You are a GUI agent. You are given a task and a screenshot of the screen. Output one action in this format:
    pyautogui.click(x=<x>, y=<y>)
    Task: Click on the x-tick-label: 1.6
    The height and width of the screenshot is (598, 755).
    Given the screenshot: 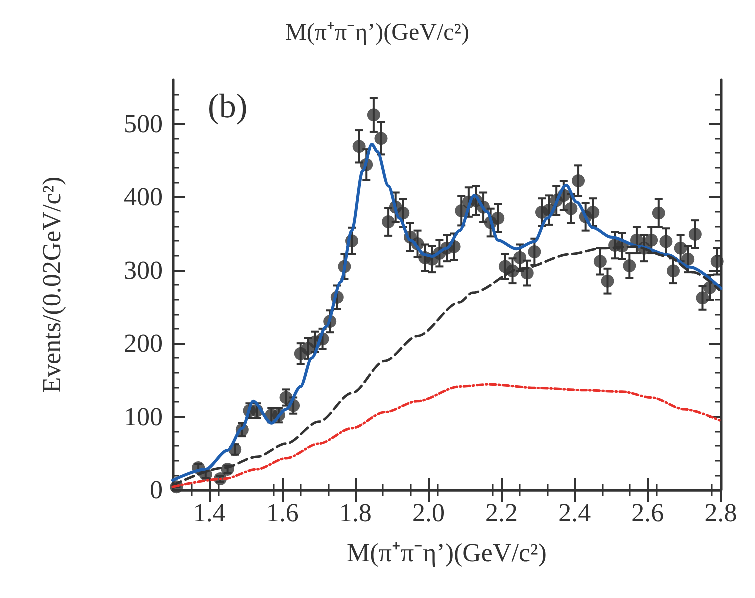 What is the action you would take?
    pyautogui.click(x=282, y=513)
    